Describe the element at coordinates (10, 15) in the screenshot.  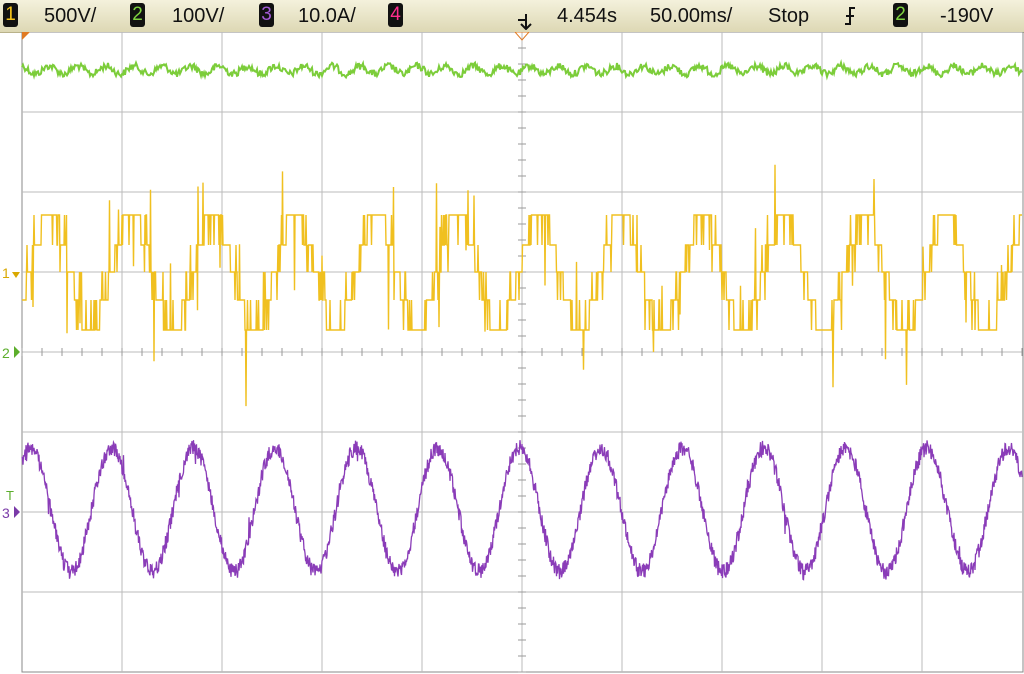
I see `ch1-badge: 1` at that location.